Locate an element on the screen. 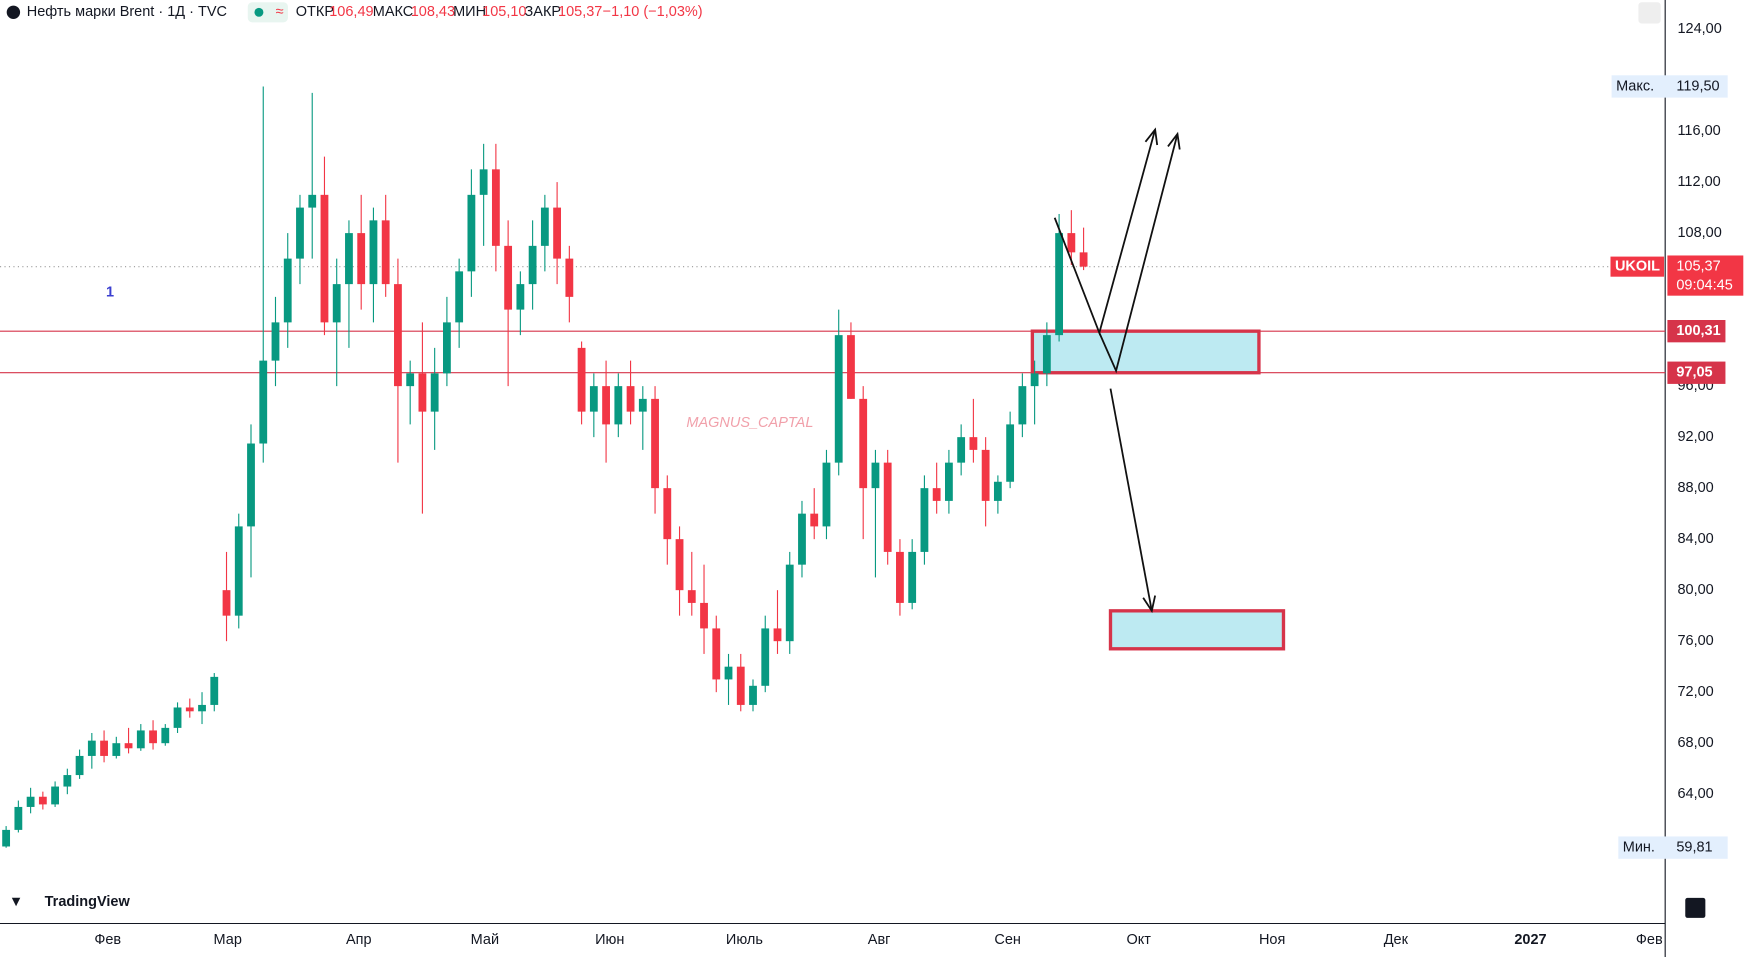 The width and height of the screenshot is (1750, 957). settings-button is located at coordinates (1649, 13).